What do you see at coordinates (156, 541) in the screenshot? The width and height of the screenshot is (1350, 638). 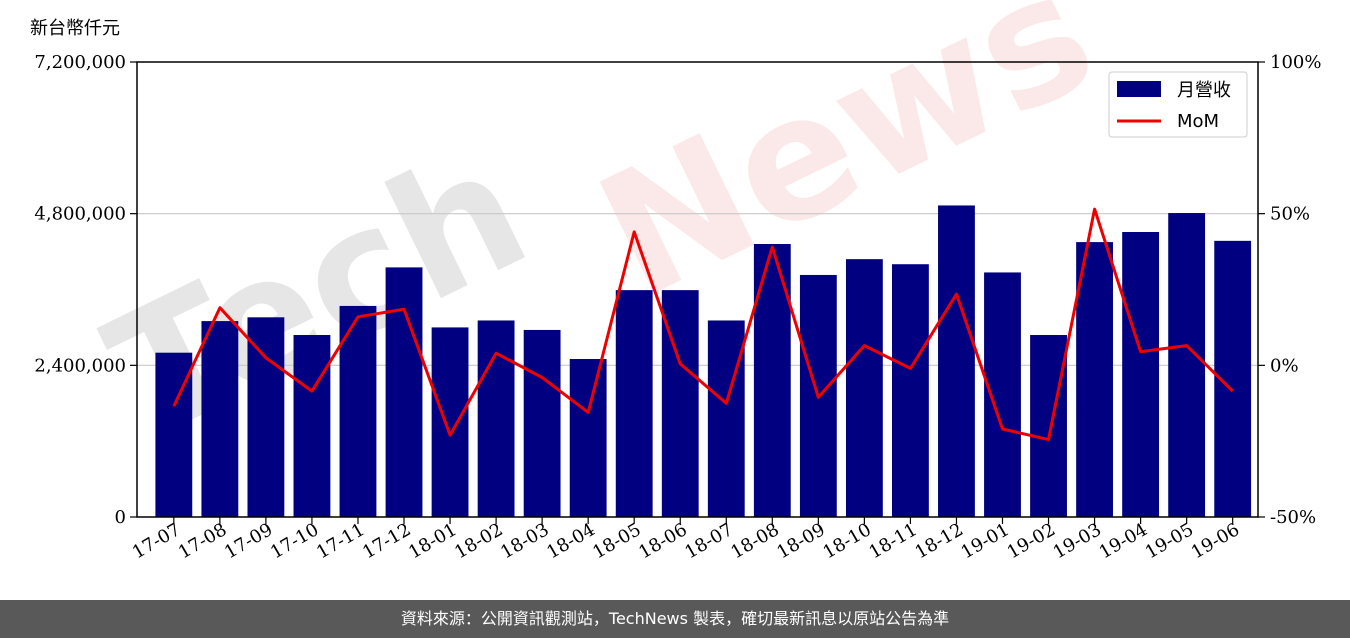 I see `x-tick-label: 17-07` at bounding box center [156, 541].